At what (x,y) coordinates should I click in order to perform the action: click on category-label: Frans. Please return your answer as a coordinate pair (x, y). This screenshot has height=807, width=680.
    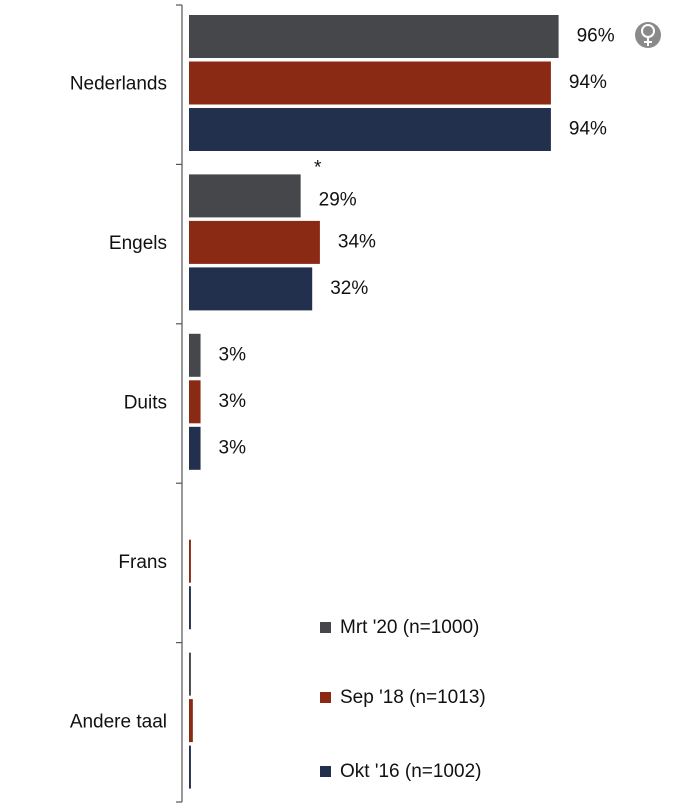
    Looking at the image, I should click on (142, 562).